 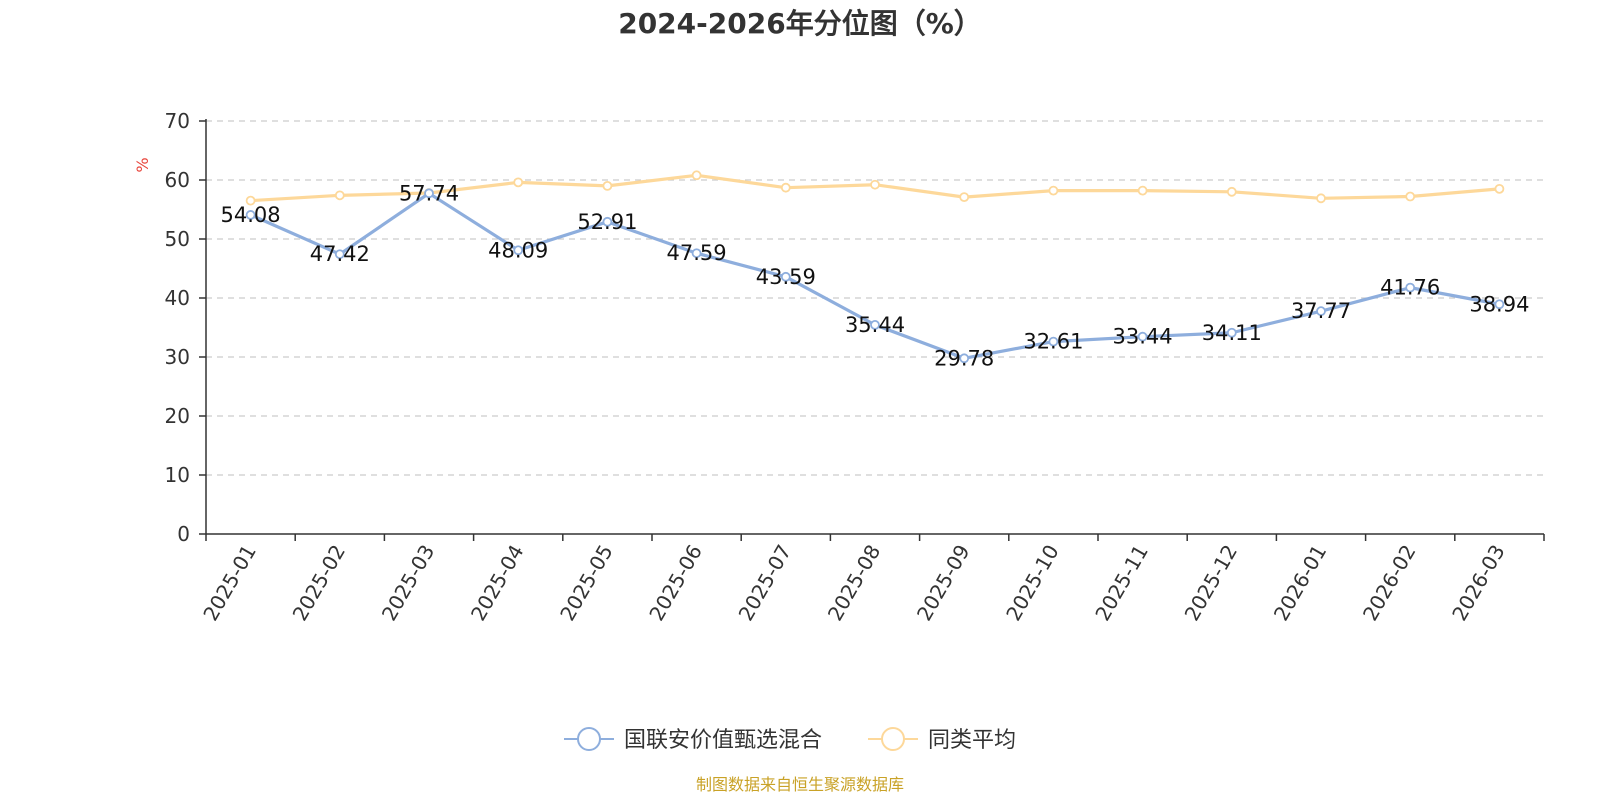 I want to click on x-tick-label: 2025-09, so click(x=943, y=582).